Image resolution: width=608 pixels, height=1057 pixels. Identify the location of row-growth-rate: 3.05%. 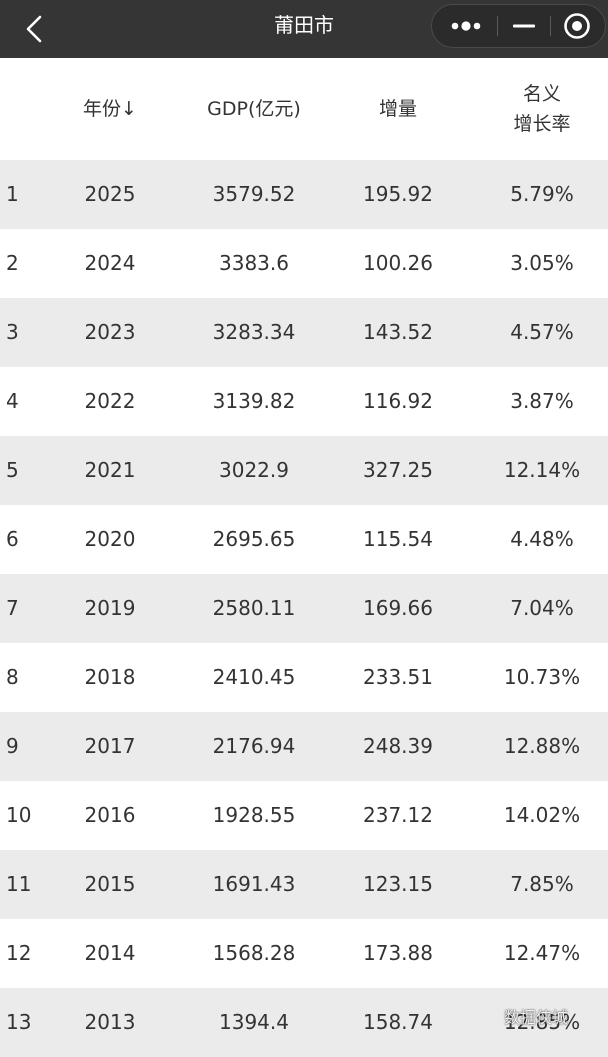
(542, 263).